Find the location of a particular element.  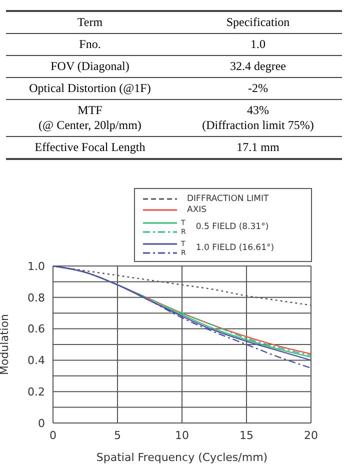

text: Effective Focal Length is located at coordinates (90, 147).